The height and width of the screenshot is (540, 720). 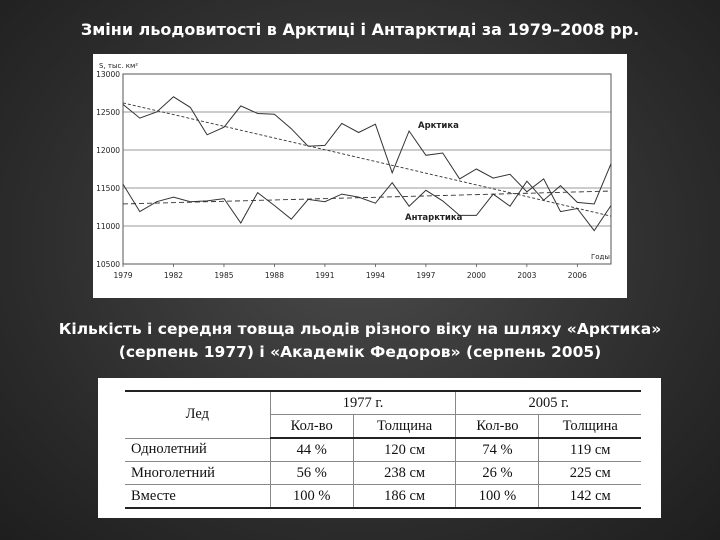 What do you see at coordinates (589, 473) in the screenshot?
I see `cell-thick-2005: 225 см` at bounding box center [589, 473].